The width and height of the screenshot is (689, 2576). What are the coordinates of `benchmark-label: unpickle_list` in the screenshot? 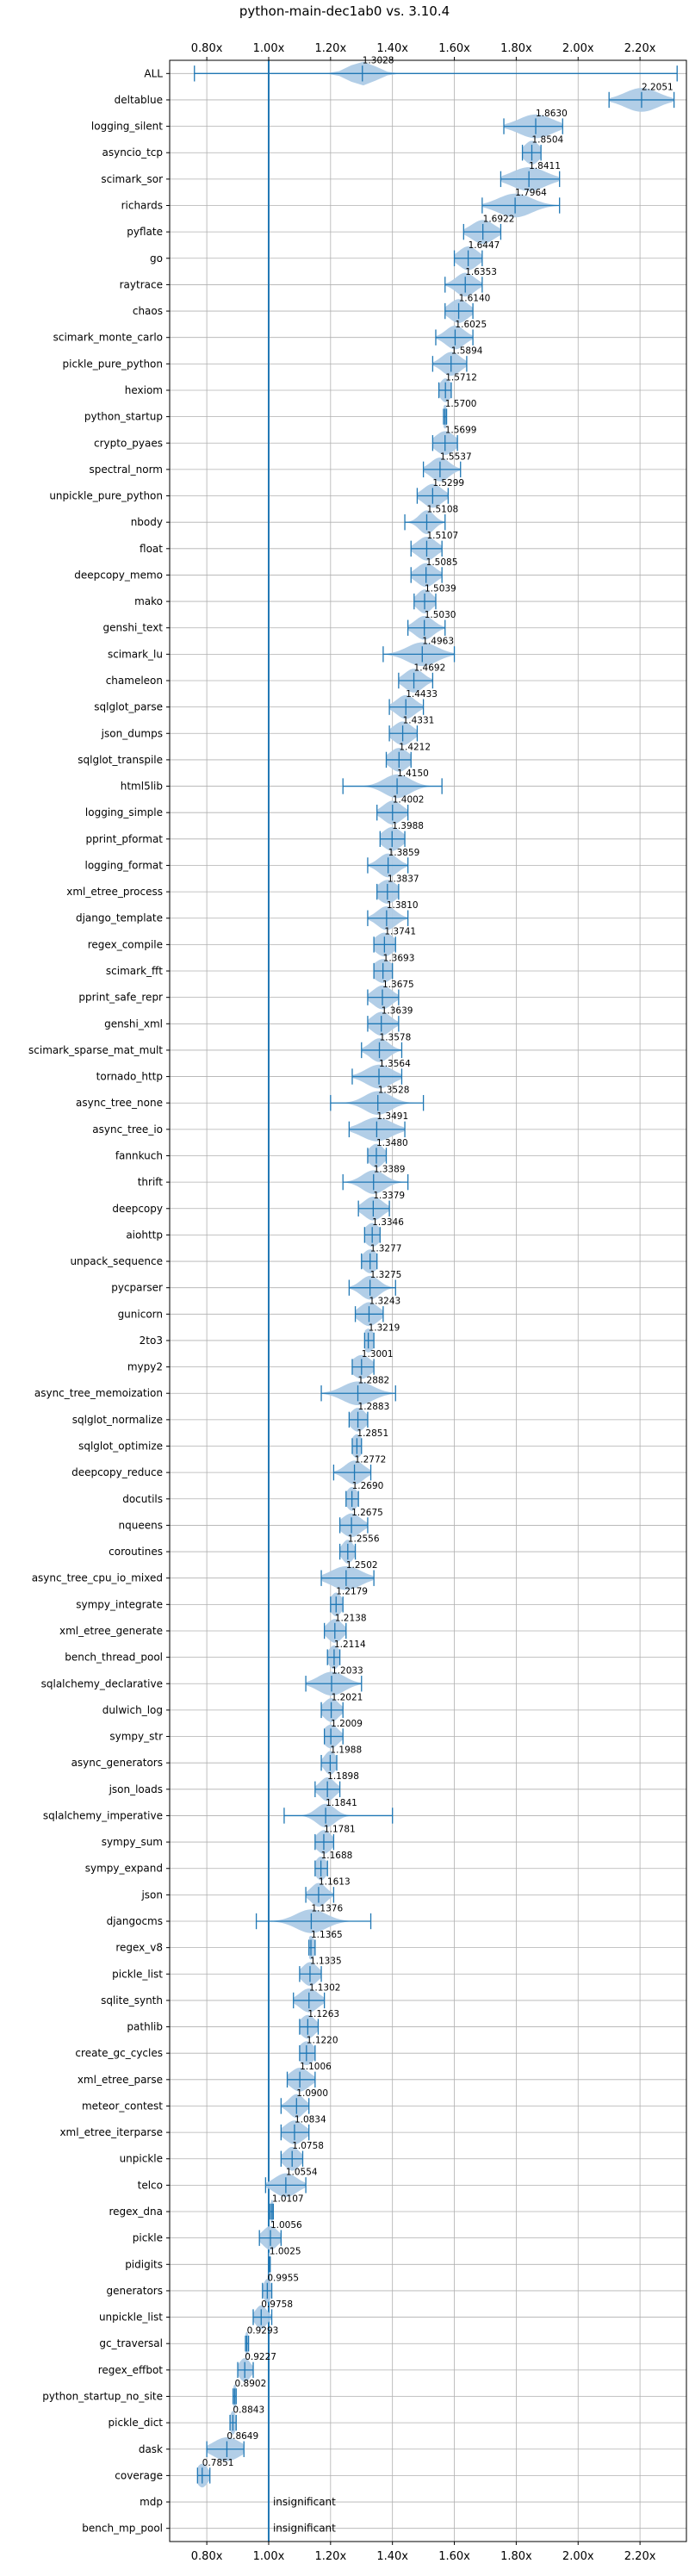 It's located at (131, 2318).